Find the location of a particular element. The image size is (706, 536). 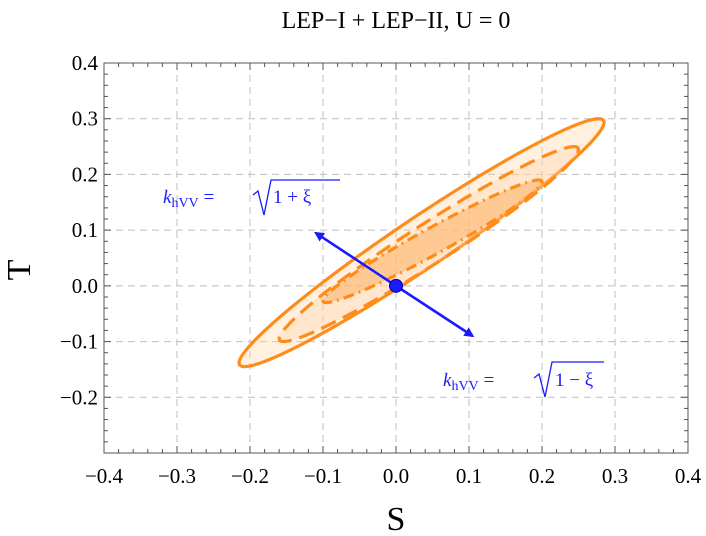

arrow-minus-xi is located at coordinates (435, 311).